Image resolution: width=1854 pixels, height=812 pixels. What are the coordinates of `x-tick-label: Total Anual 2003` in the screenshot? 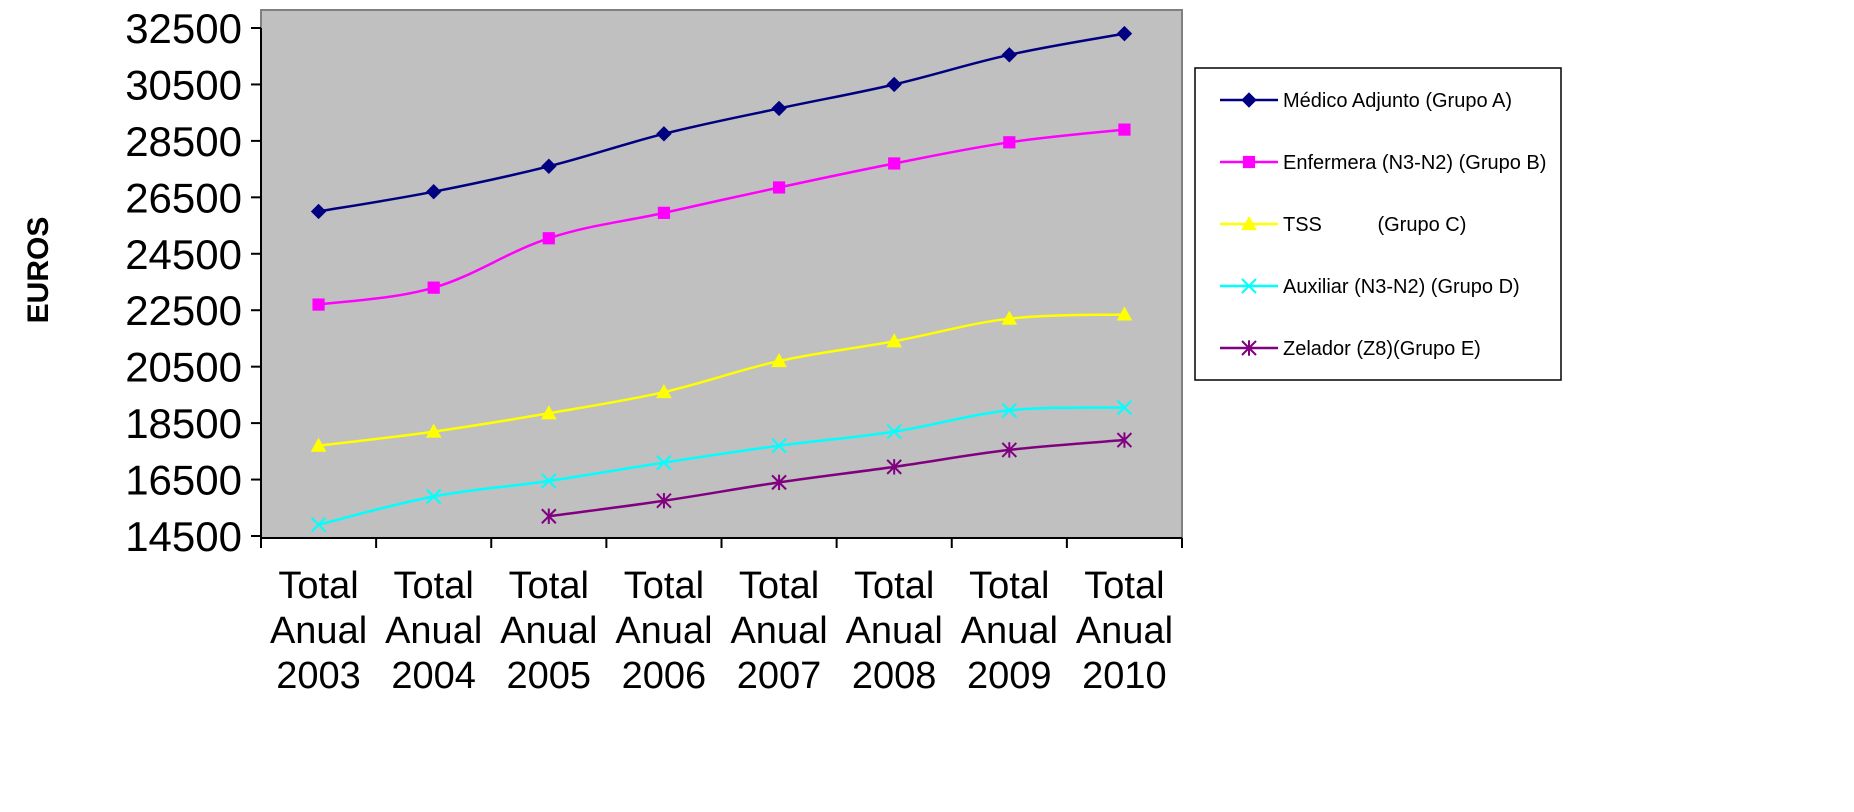 It's located at (318, 631).